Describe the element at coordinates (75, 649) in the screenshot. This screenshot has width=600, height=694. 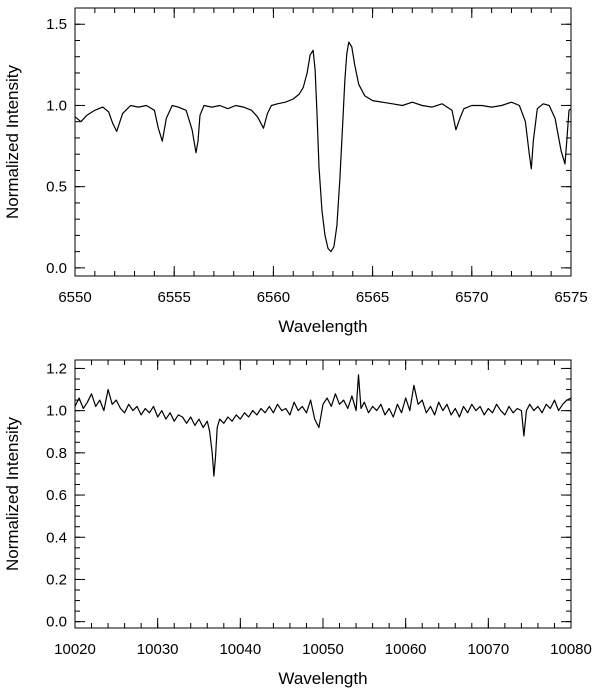
I see `x-tick-label: 10020` at that location.